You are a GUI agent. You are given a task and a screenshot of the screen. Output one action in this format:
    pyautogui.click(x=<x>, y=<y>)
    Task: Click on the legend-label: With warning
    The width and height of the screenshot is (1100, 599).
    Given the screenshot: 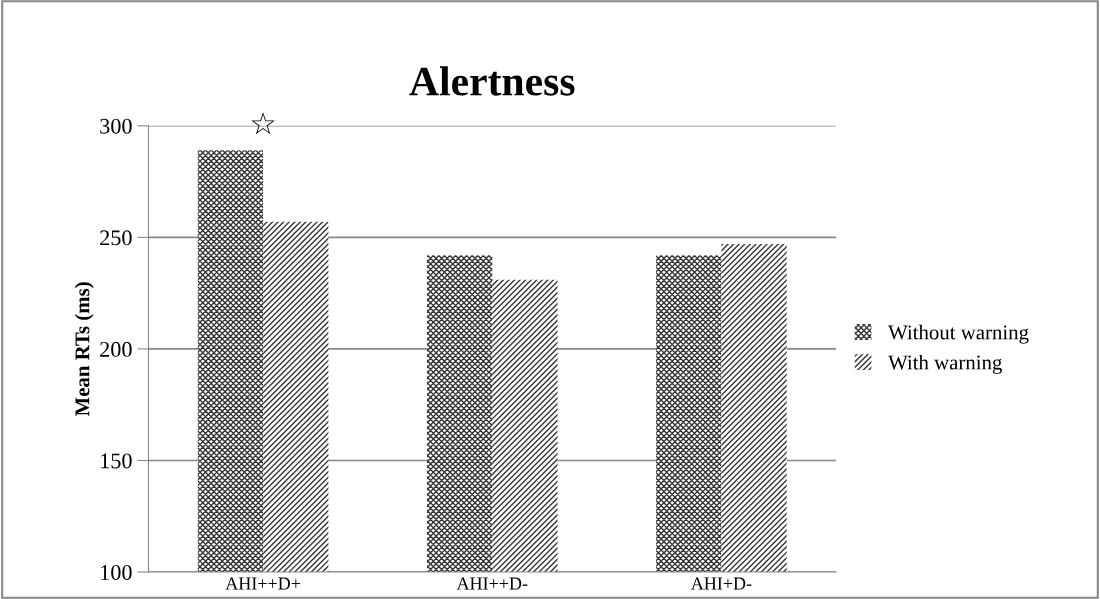 What is the action you would take?
    pyautogui.click(x=945, y=364)
    